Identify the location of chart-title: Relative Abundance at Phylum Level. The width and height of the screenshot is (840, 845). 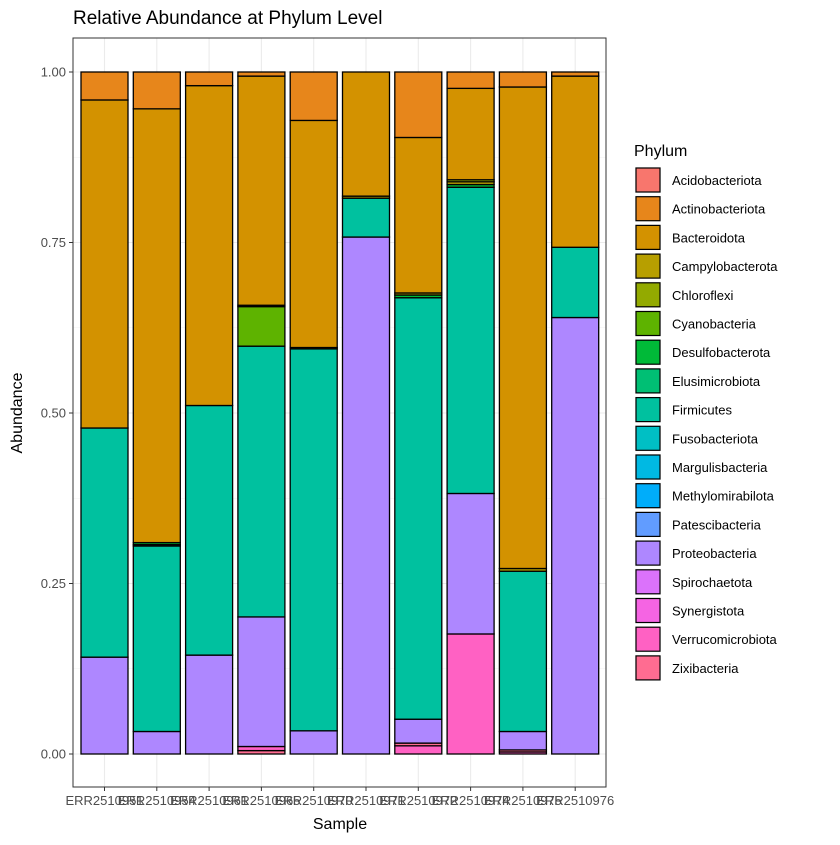
(227, 18).